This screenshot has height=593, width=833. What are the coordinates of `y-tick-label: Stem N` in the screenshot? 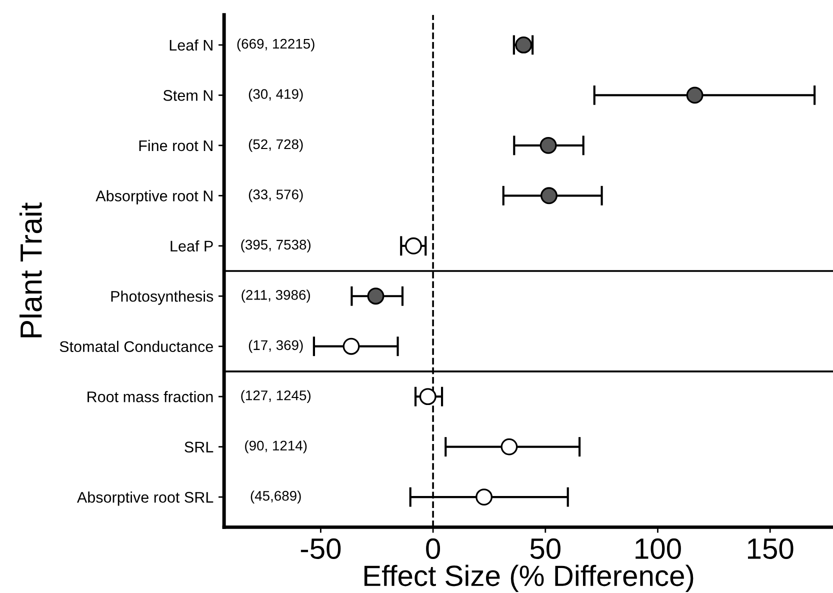 It's located at (187, 95).